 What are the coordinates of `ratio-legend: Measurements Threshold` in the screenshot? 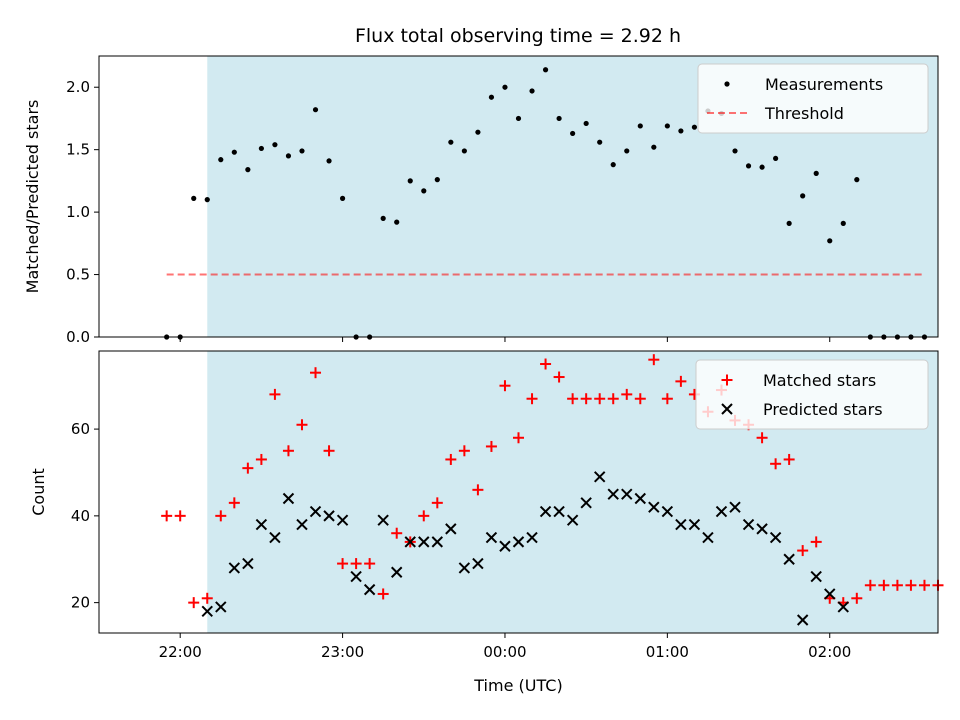 It's located at (813, 98).